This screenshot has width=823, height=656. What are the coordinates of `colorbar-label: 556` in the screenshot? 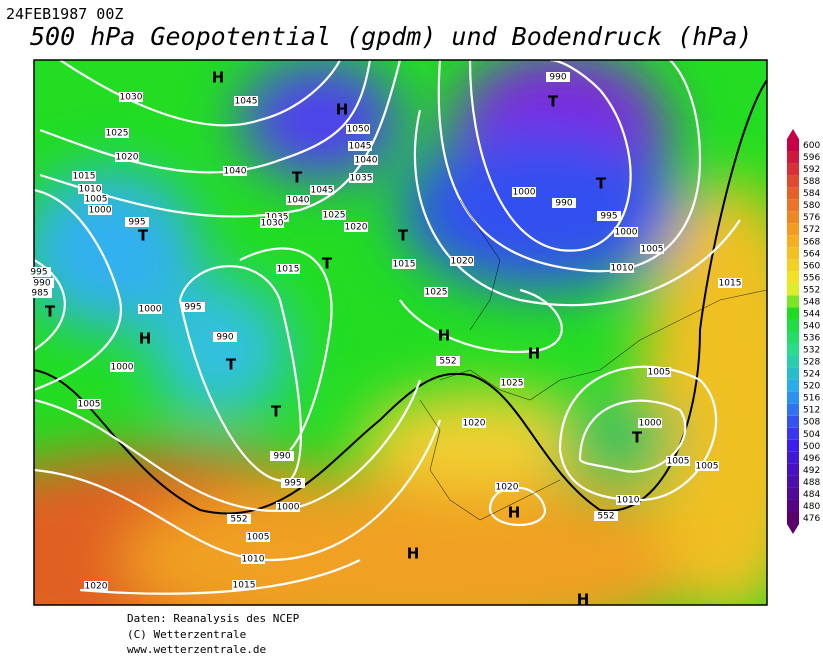 It's located at (811, 278).